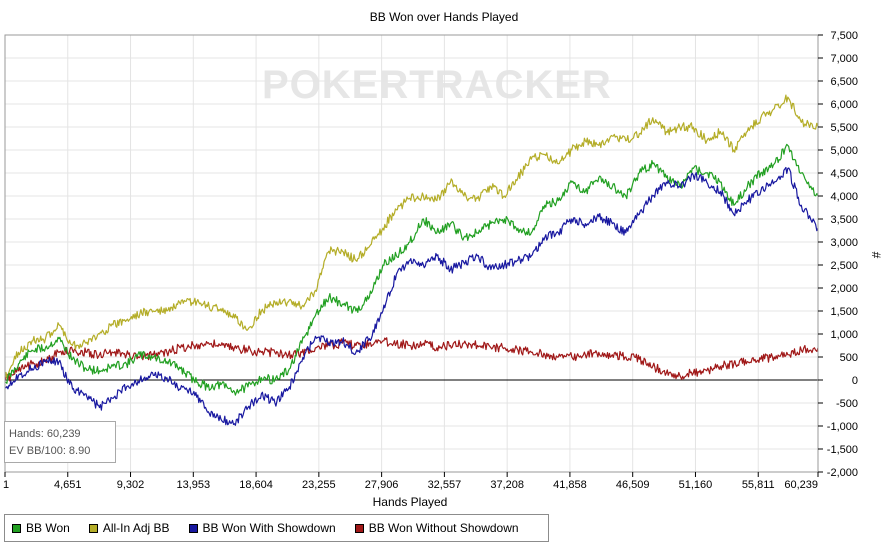 The height and width of the screenshot is (552, 888). I want to click on x-tick-label: 51,160, so click(696, 485).